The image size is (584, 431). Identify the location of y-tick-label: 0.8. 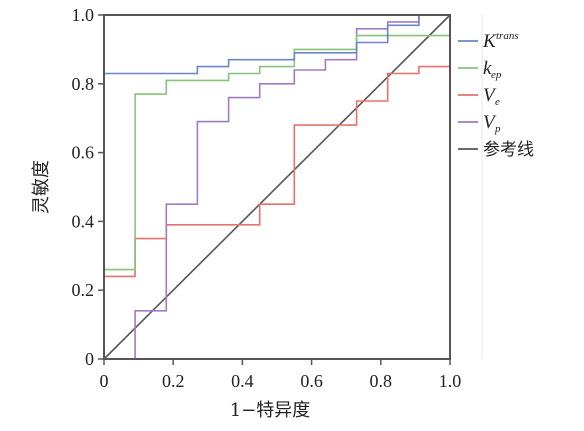
(83, 84).